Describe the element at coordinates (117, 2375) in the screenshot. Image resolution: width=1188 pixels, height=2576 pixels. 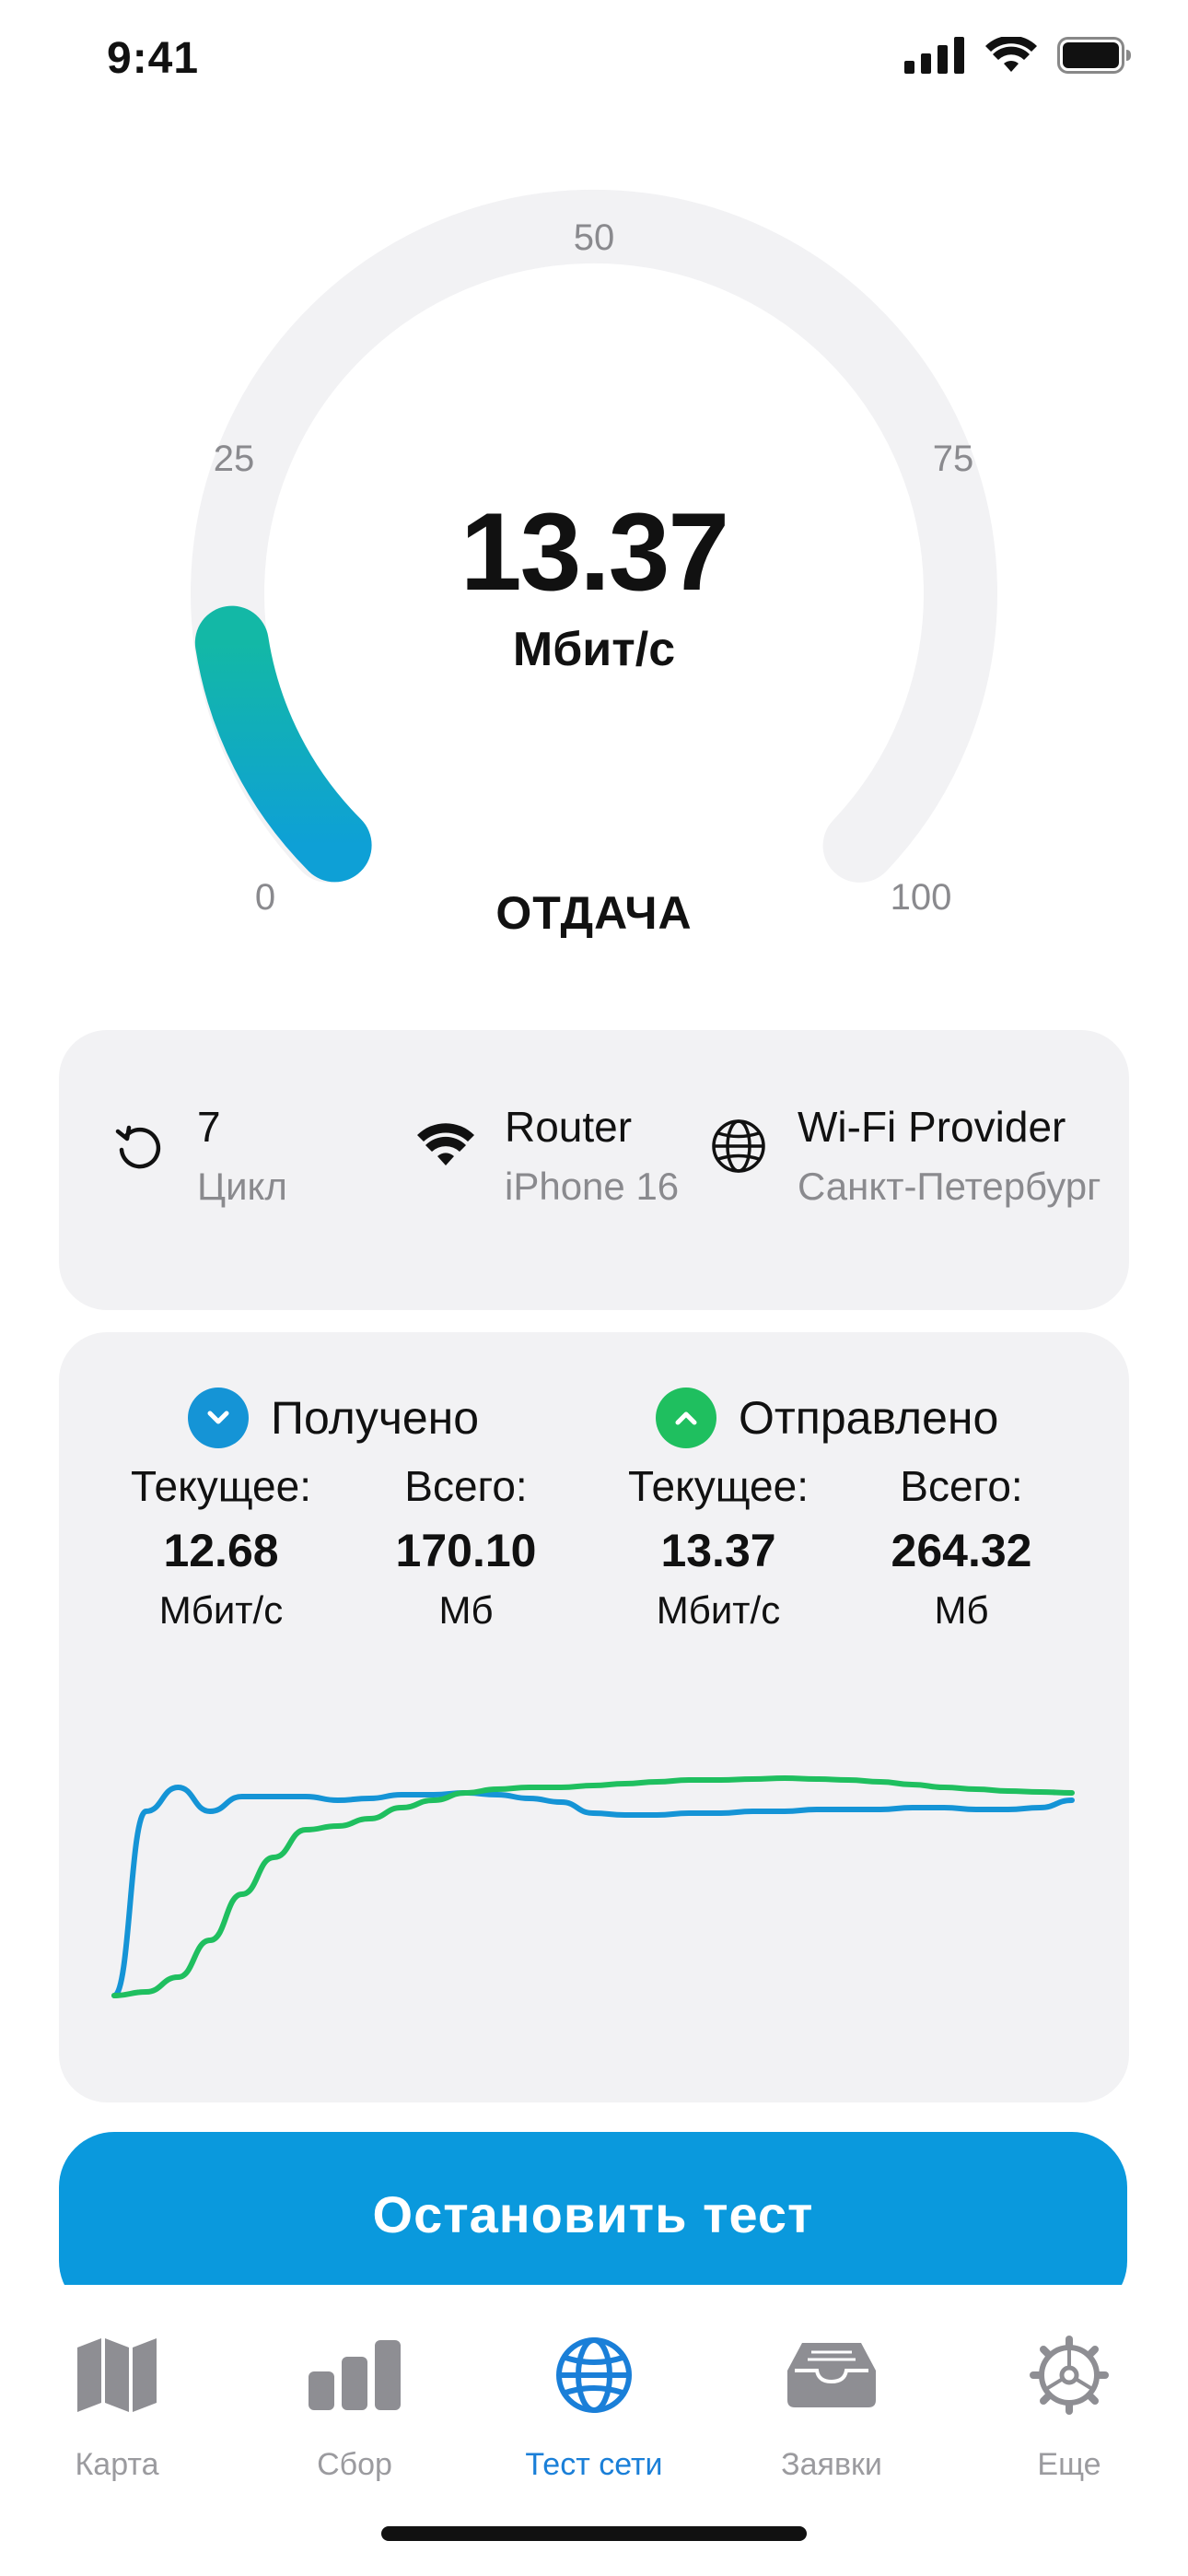
I see `map-icon` at that location.